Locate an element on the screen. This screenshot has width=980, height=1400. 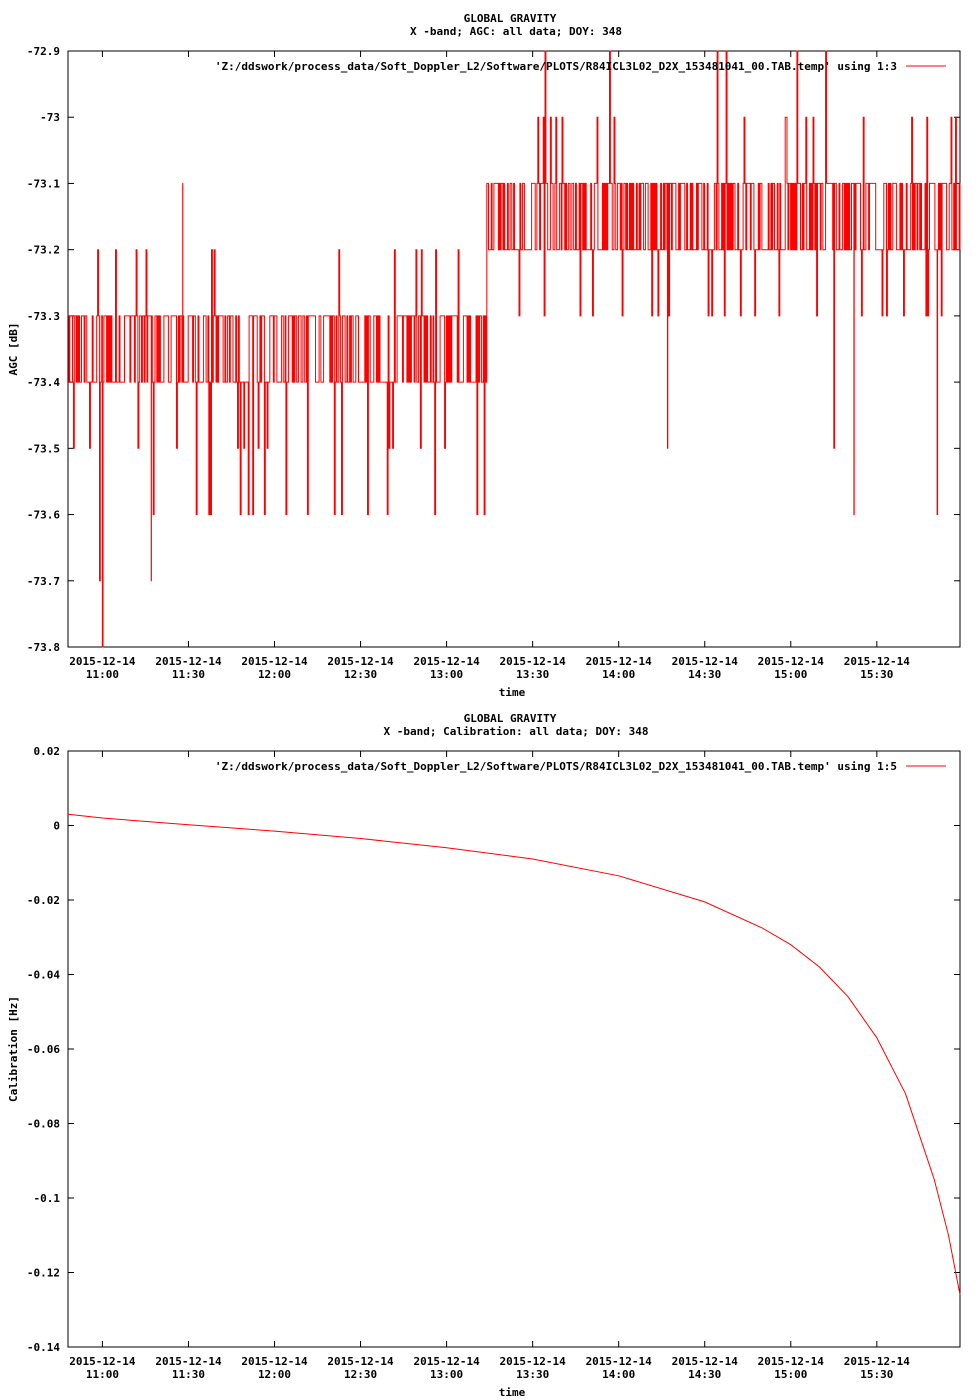
y-tick-label: -73.8 is located at coordinates (43, 647).